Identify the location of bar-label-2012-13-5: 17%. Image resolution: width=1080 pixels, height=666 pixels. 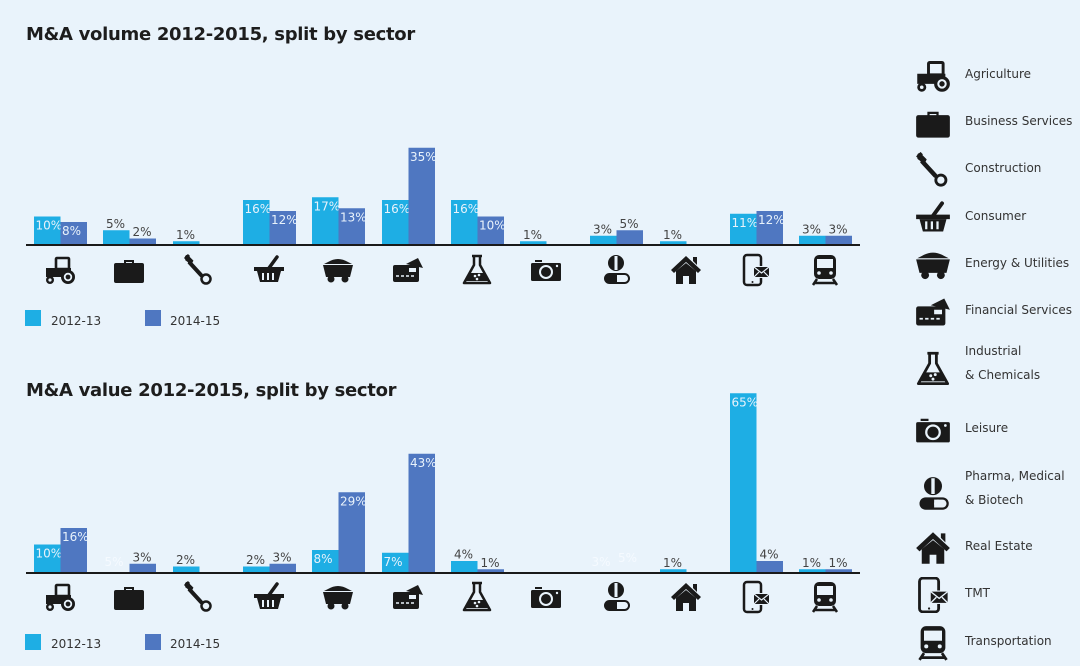
(327, 206).